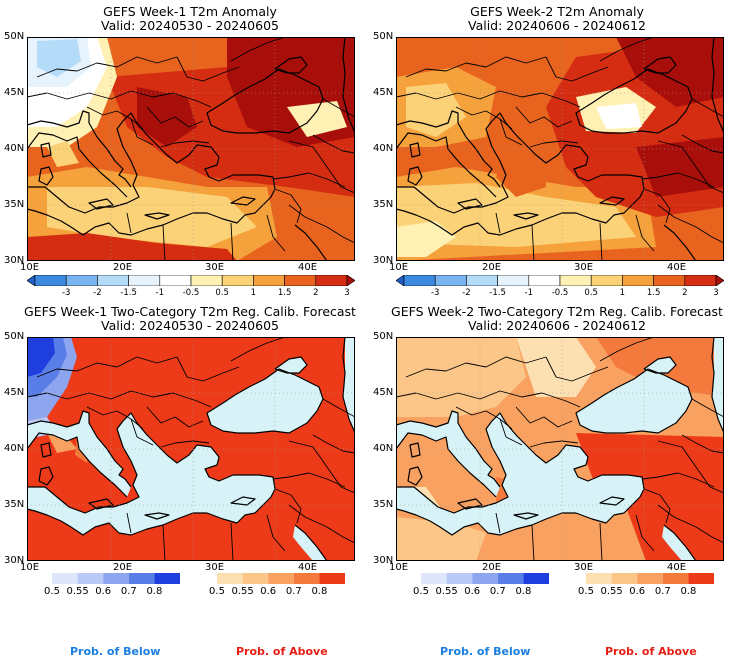 The height and width of the screenshot is (662, 740). What do you see at coordinates (557, 11) in the screenshot?
I see `panel2-title-text: GEFS Week-2 T2m Anomaly` at bounding box center [557, 11].